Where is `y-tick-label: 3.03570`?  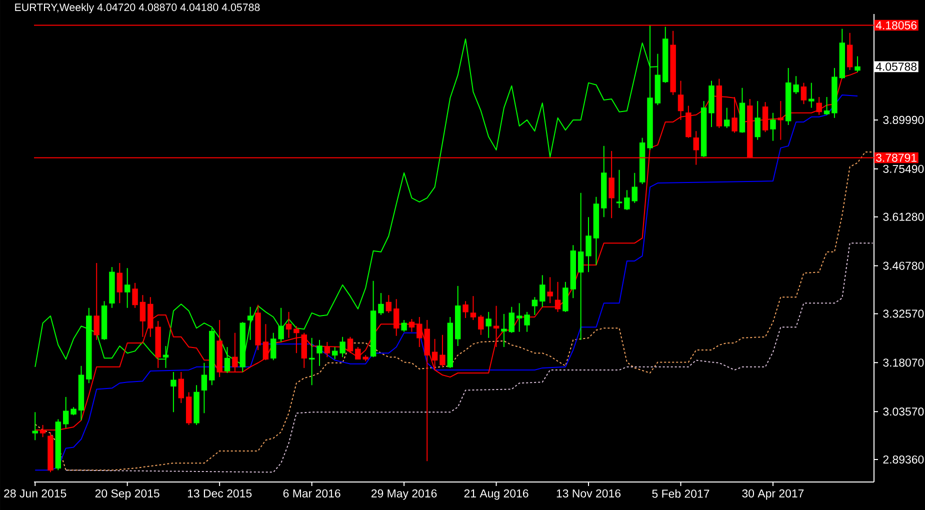 y-tick-label: 3.03570 is located at coordinates (903, 412).